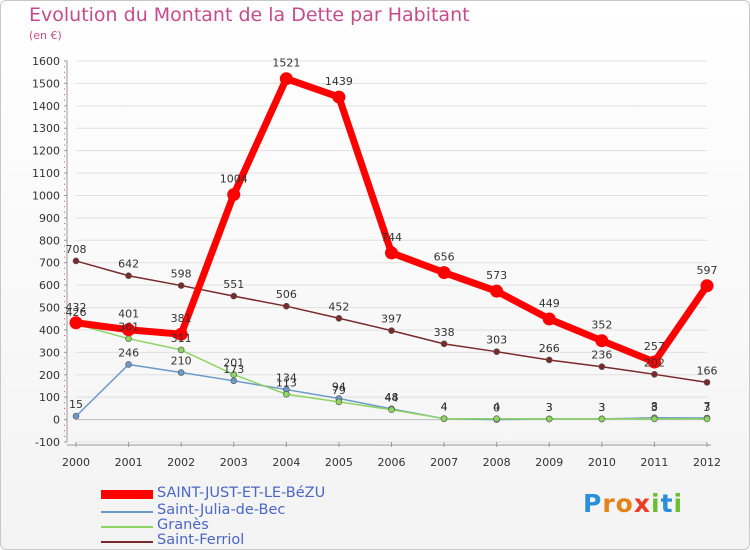 Image resolution: width=750 pixels, height=550 pixels. I want to click on data-label: 397, so click(391, 319).